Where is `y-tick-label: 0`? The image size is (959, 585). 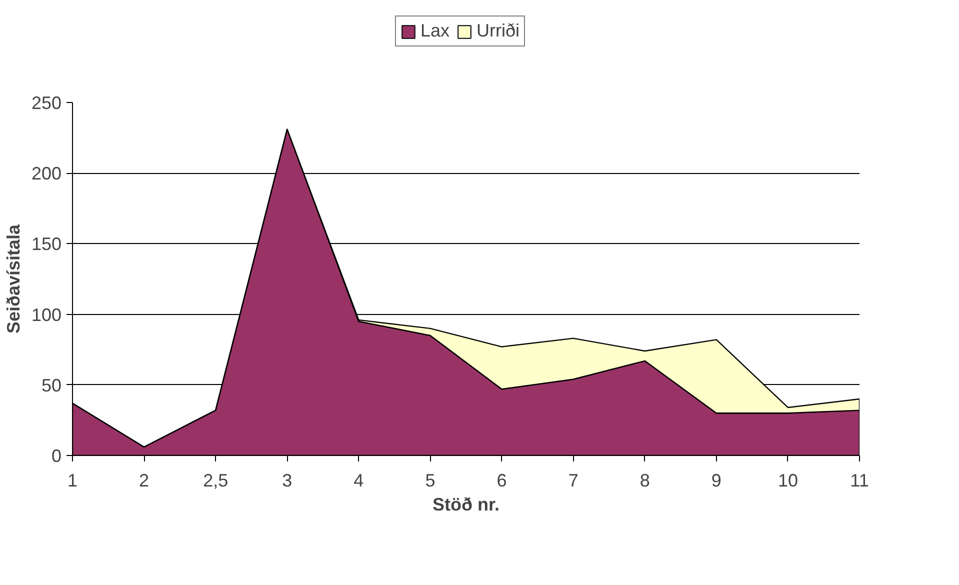 y-tick-label: 0 is located at coordinates (56, 456).